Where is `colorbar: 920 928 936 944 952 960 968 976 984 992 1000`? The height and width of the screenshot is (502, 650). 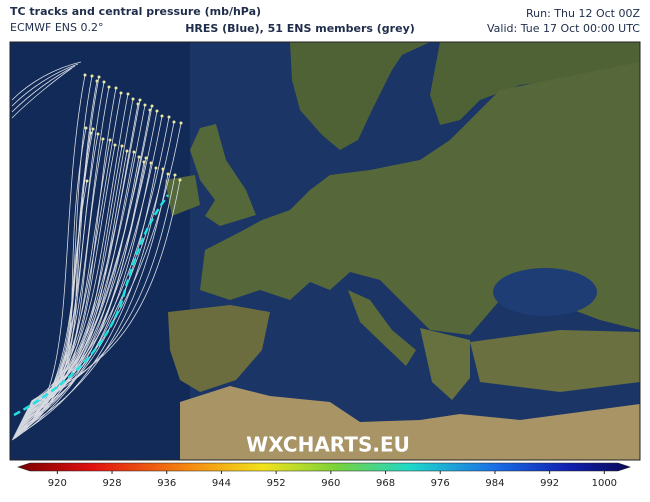
colorbar: 920 928 936 944 952 960 968 976 984 992 1000 is located at coordinates (324, 475).